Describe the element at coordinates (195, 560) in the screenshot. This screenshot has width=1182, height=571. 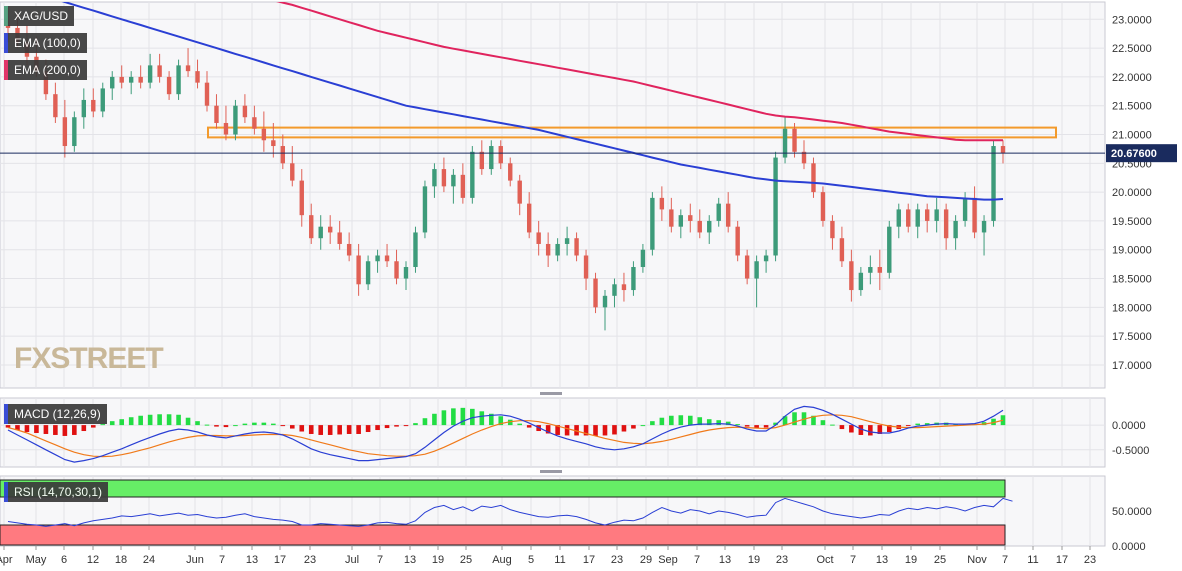
I see `x-tick-label: Jun` at that location.